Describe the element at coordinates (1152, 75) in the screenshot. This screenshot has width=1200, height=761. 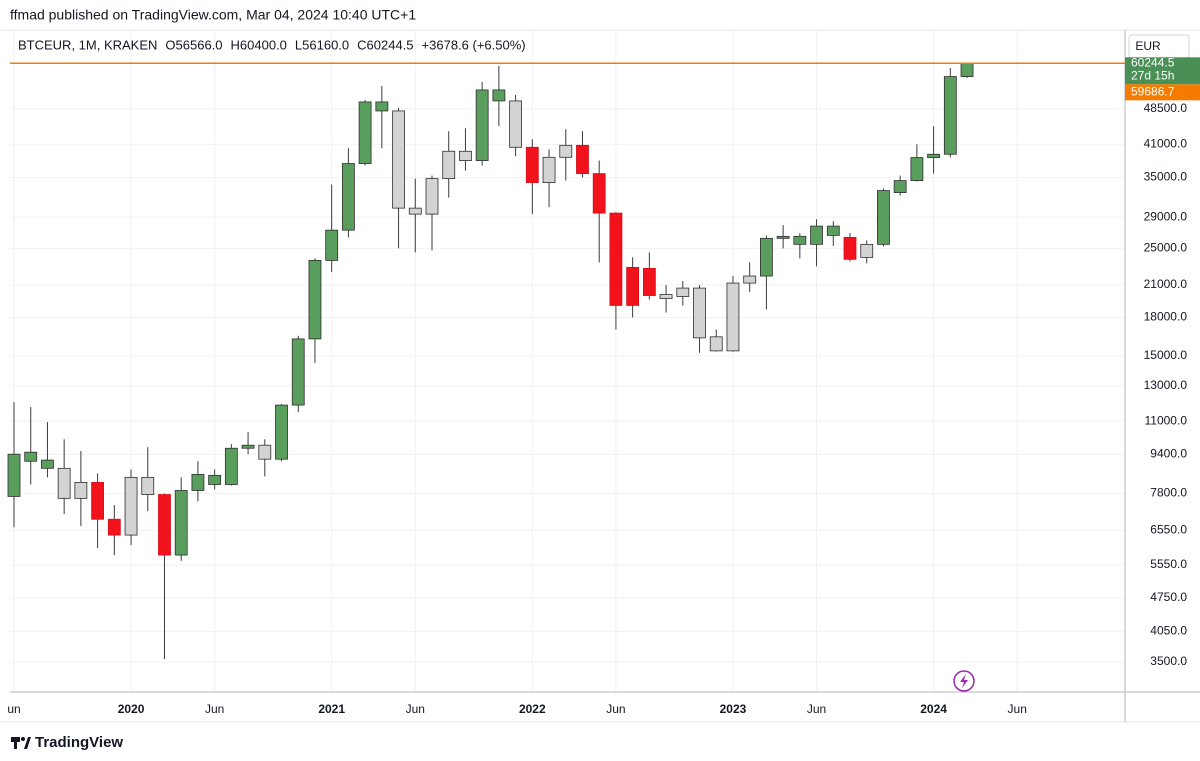
I see `countdown: 27d 15h` at that location.